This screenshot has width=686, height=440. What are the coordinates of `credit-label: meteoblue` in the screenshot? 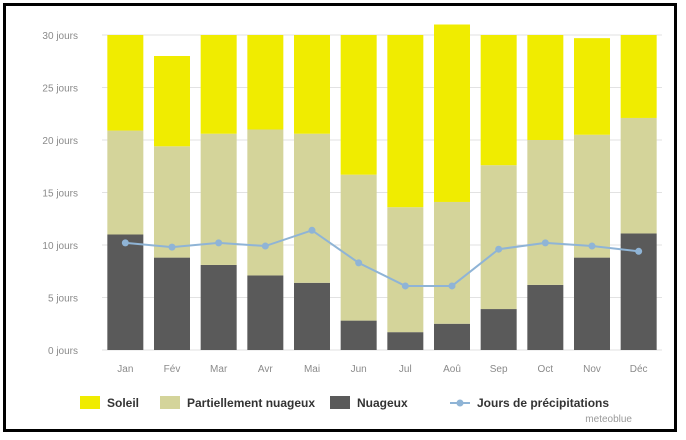 It's located at (608, 419).